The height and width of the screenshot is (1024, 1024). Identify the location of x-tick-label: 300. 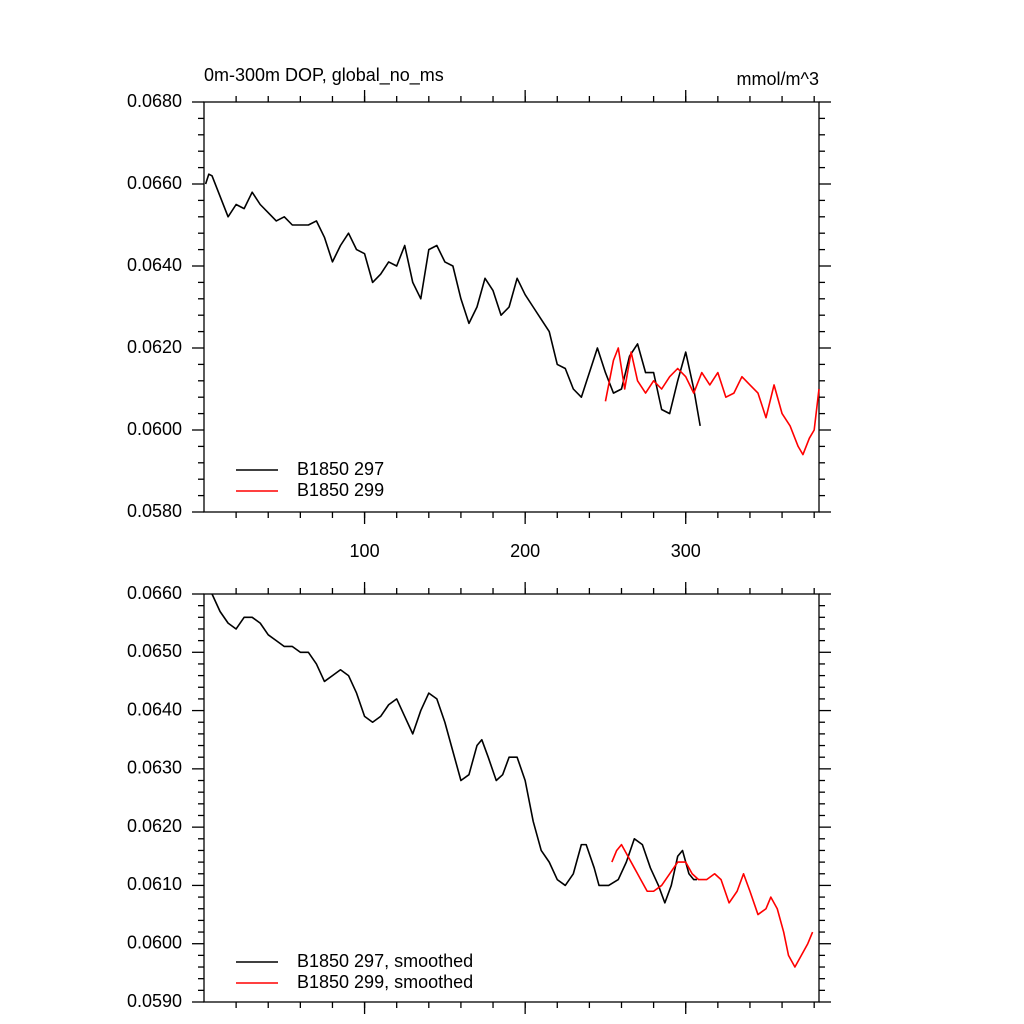
(686, 551).